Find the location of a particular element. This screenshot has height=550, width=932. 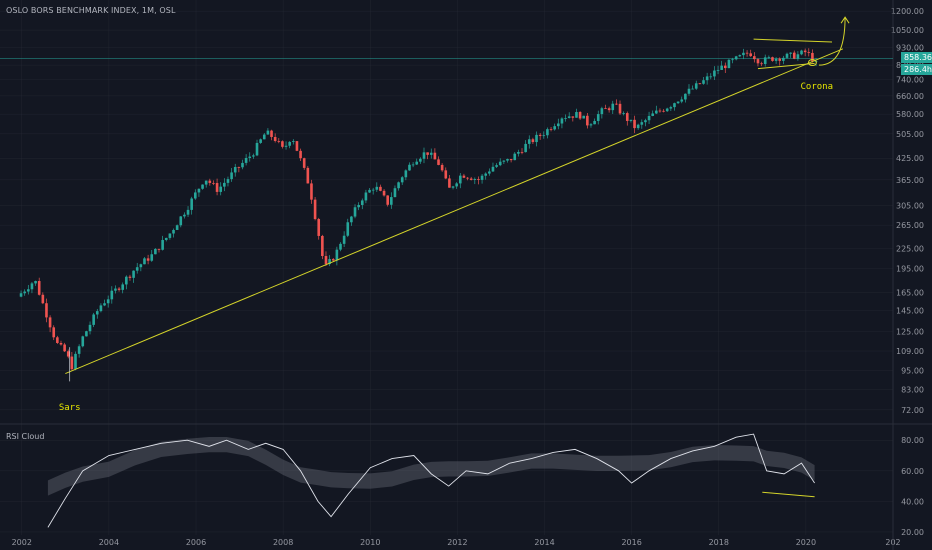

last-price-tag: 858.36 is located at coordinates (916, 57).